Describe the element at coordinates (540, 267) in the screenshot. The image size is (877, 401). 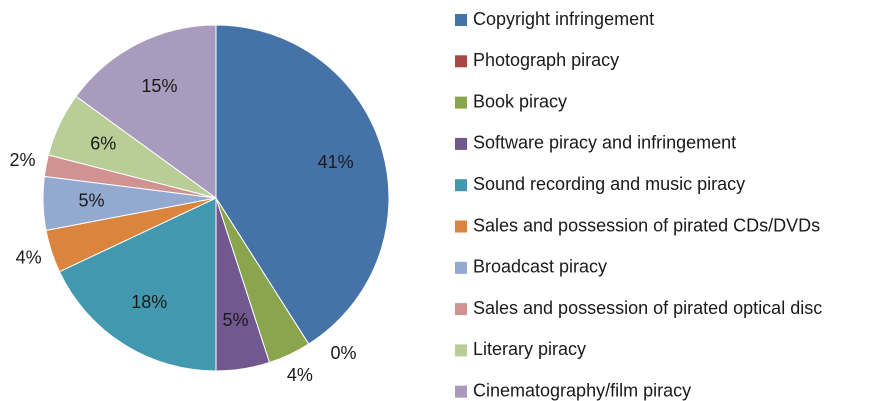
I see `legend-label: Broadcast piracy` at that location.